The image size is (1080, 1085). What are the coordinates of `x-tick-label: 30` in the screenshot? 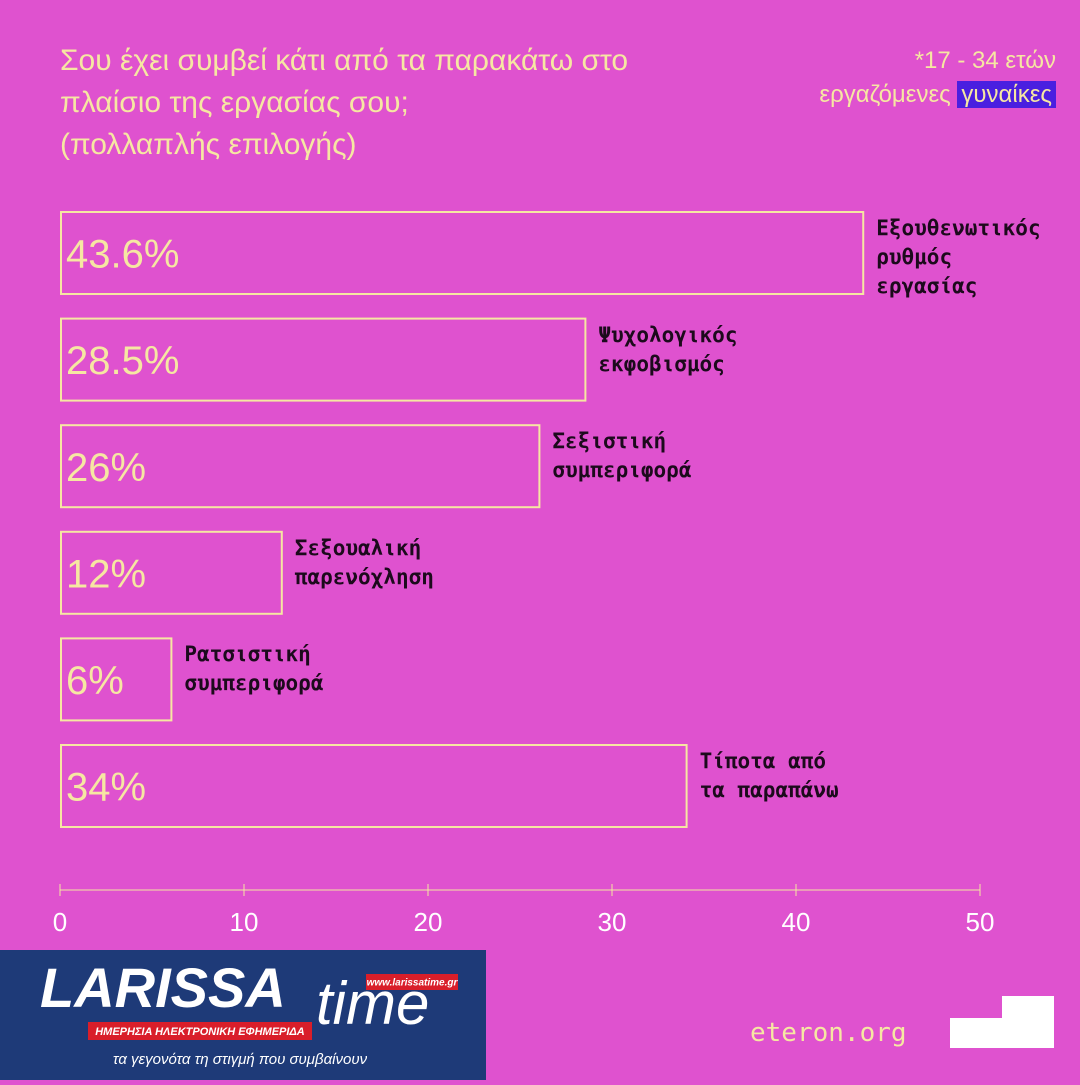 It's located at (612, 922).